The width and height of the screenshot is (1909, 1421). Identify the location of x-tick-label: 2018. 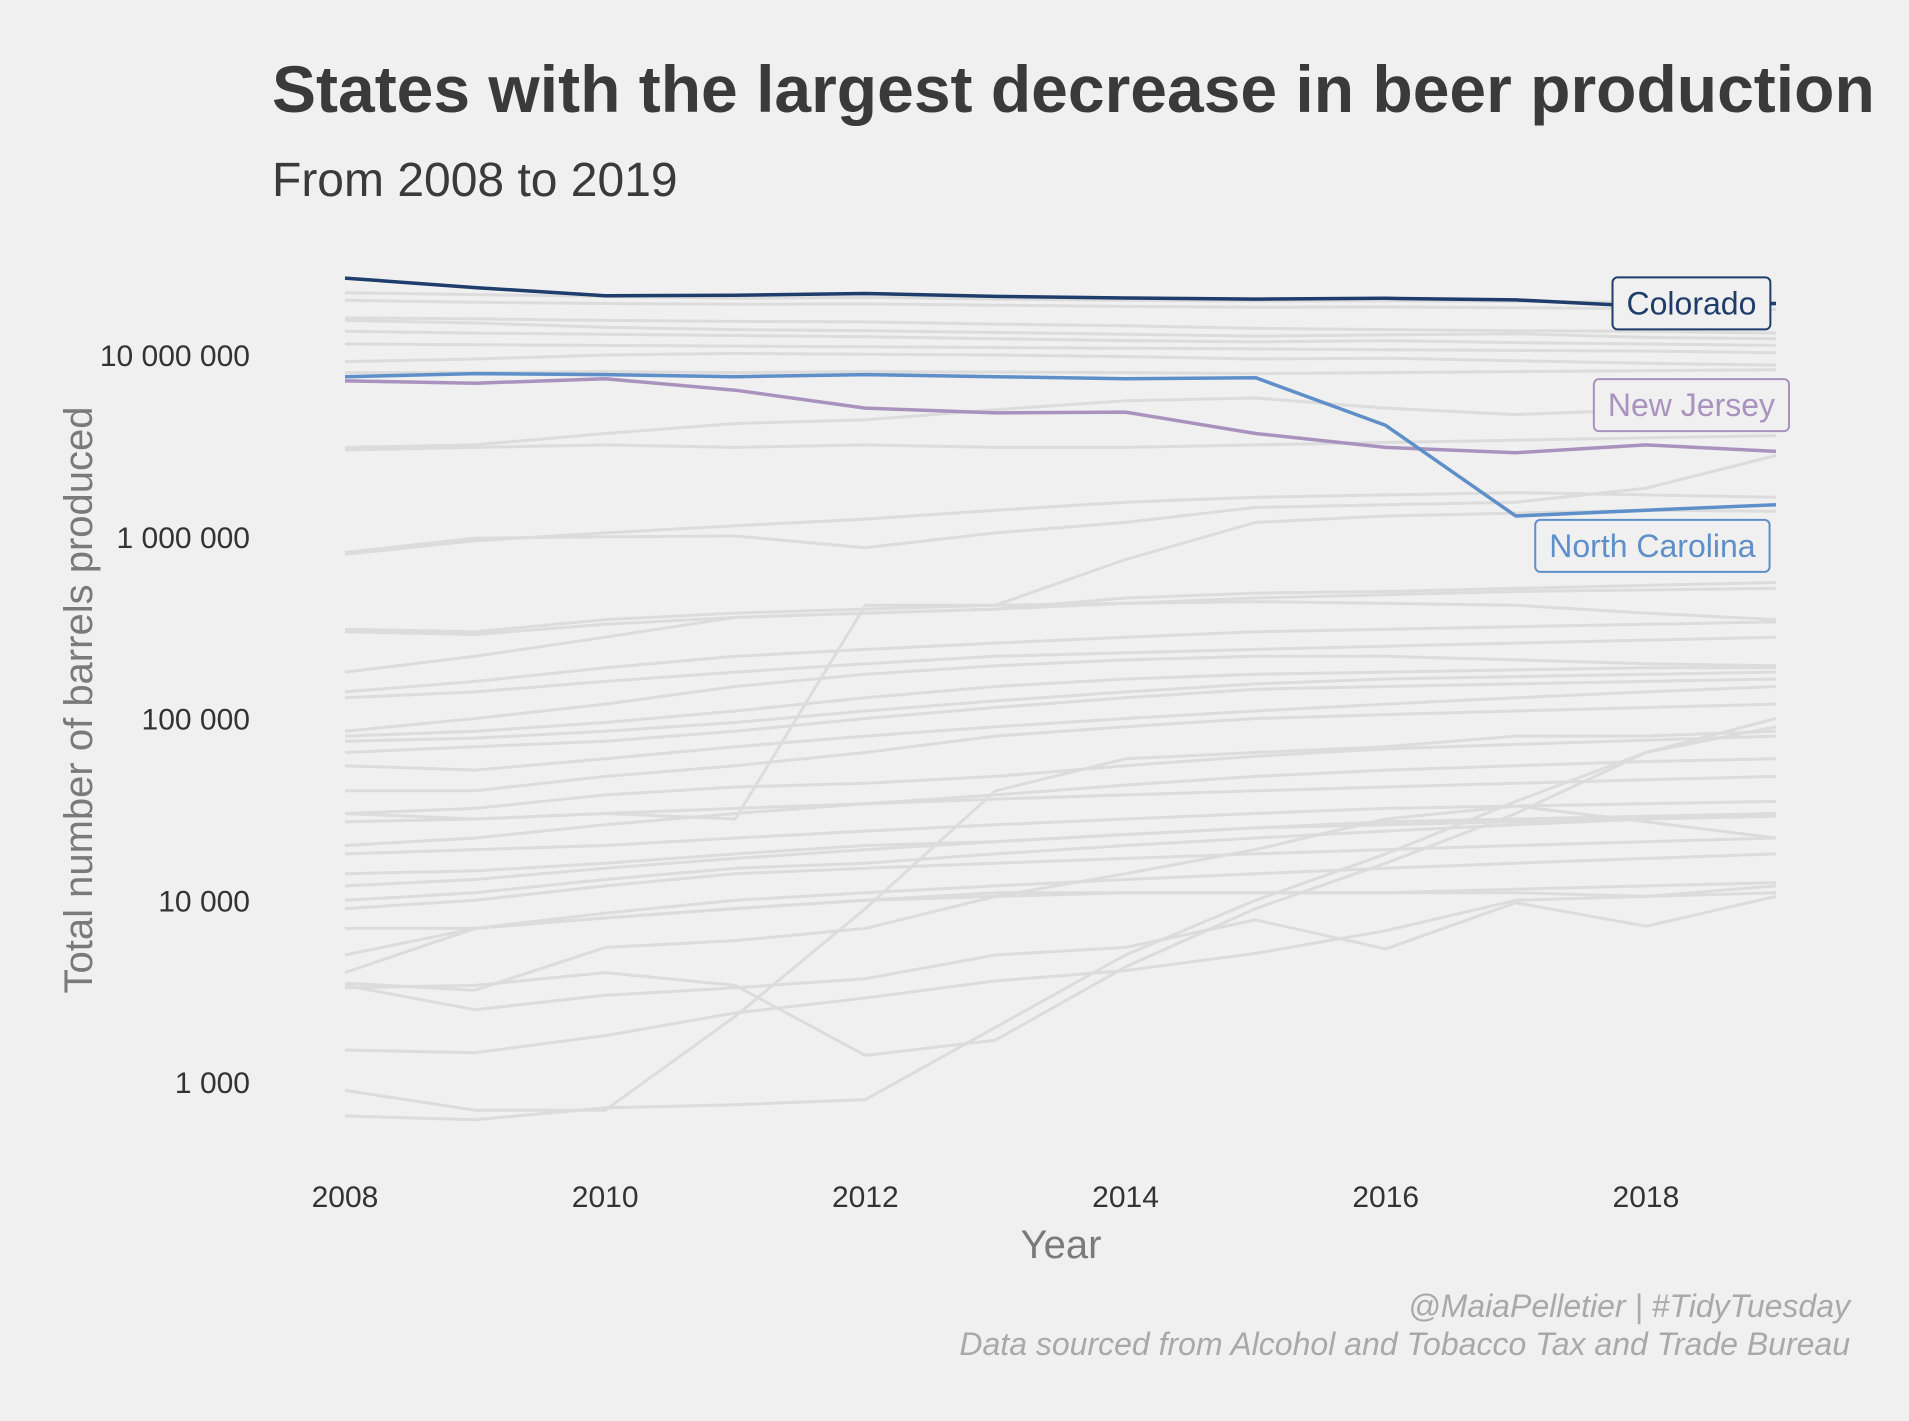
(1646, 1197).